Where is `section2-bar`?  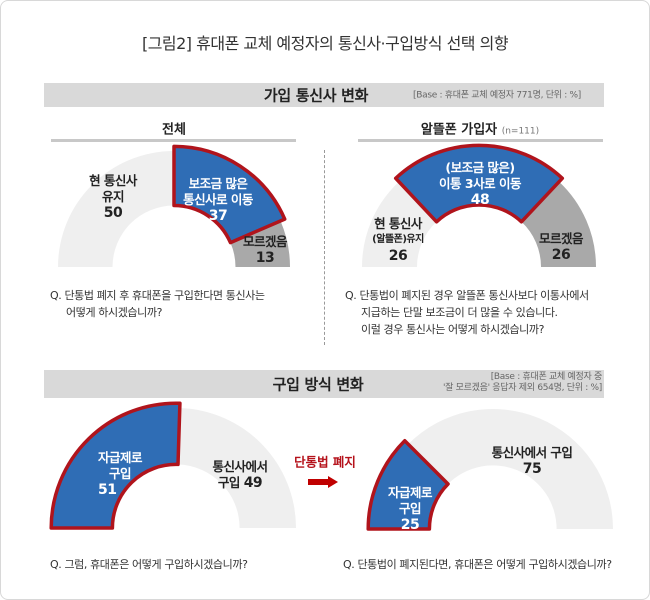
section2-bar is located at coordinates (324, 384).